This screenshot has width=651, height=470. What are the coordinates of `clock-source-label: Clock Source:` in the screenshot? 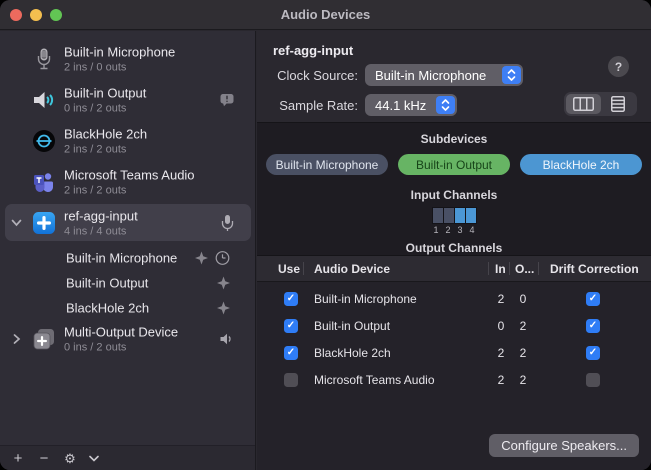 It's located at (317, 75).